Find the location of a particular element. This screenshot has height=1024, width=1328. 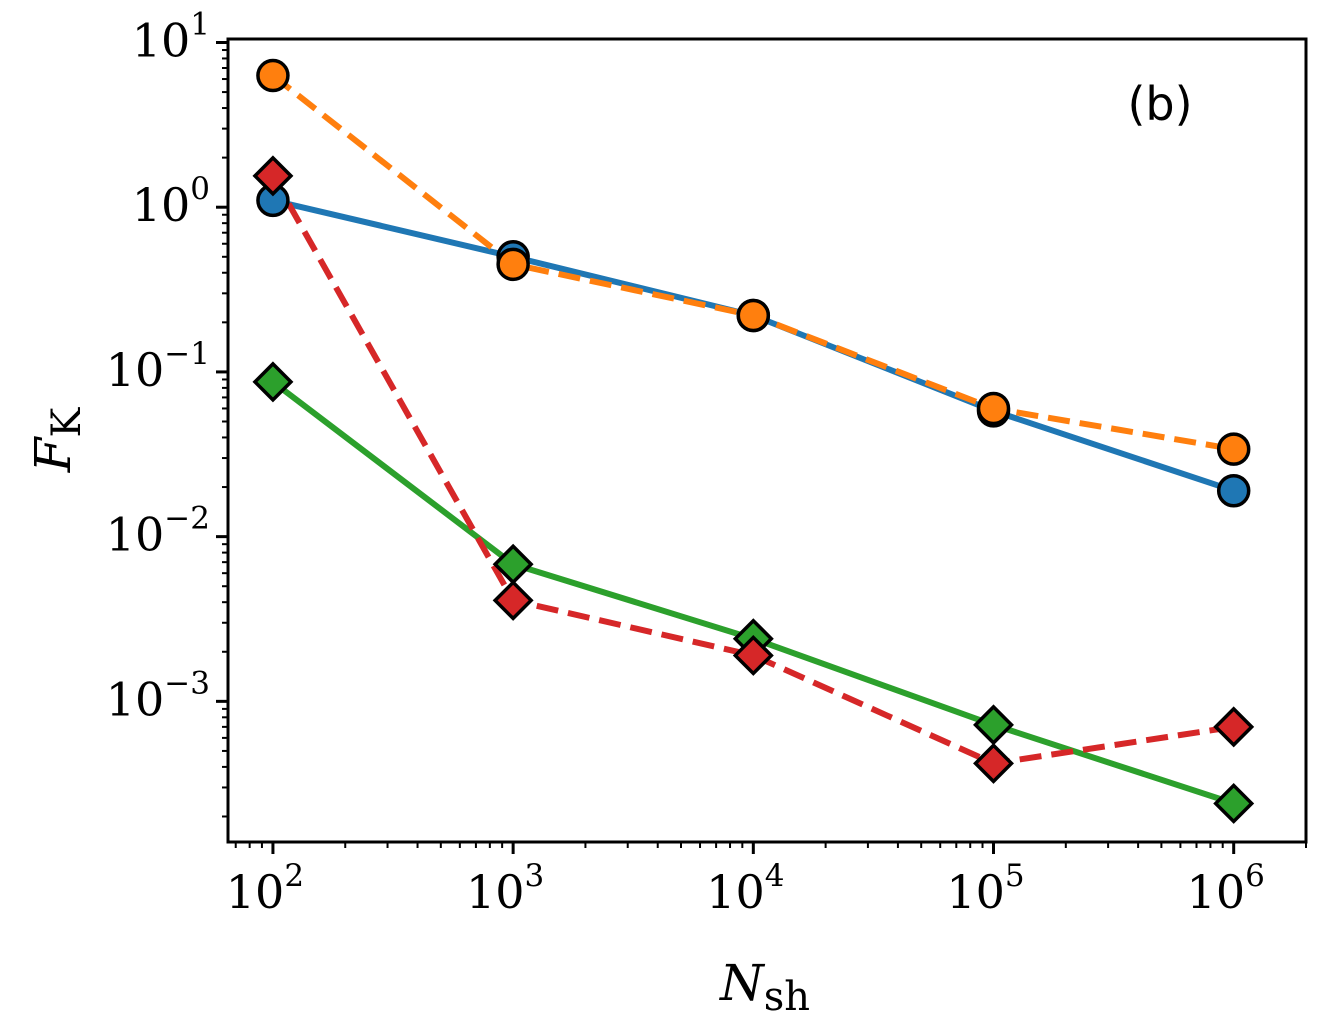

y-axis-label: FK is located at coordinates (57, 440).